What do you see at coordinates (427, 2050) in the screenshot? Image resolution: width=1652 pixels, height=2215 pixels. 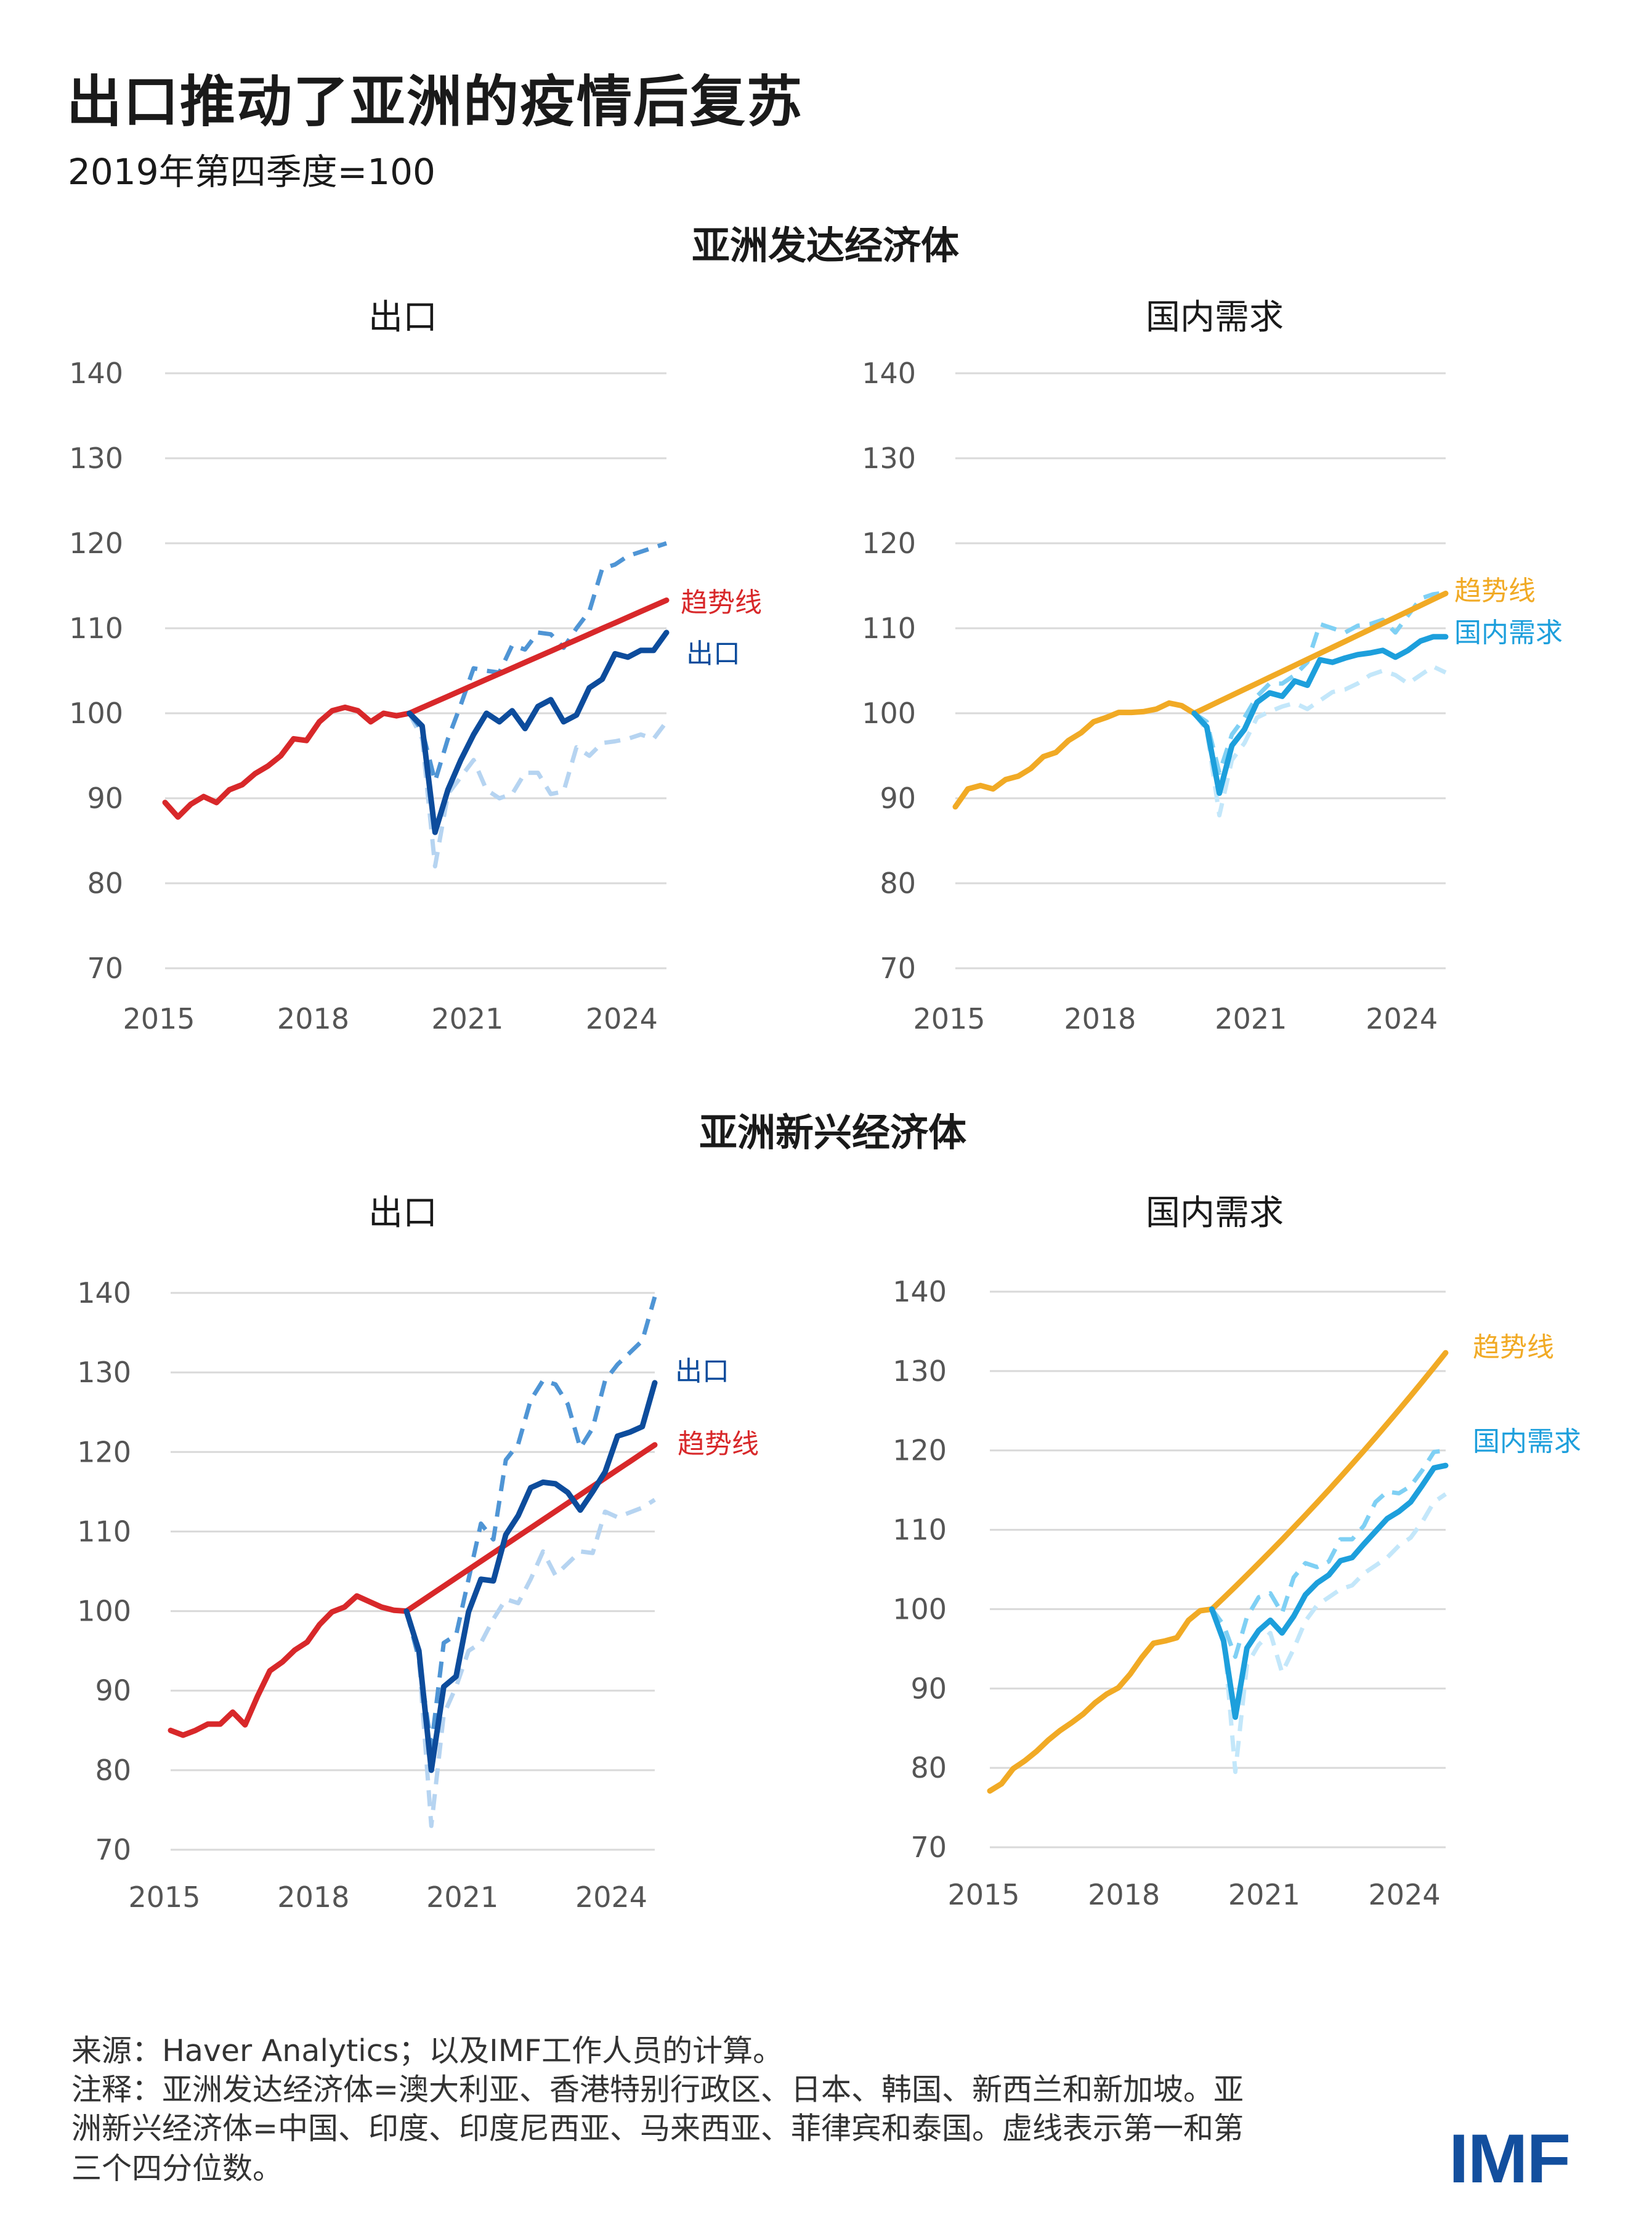 I see `footer-source: 来源：Haver Analytics；以及IMF工作人员的计算。` at bounding box center [427, 2050].